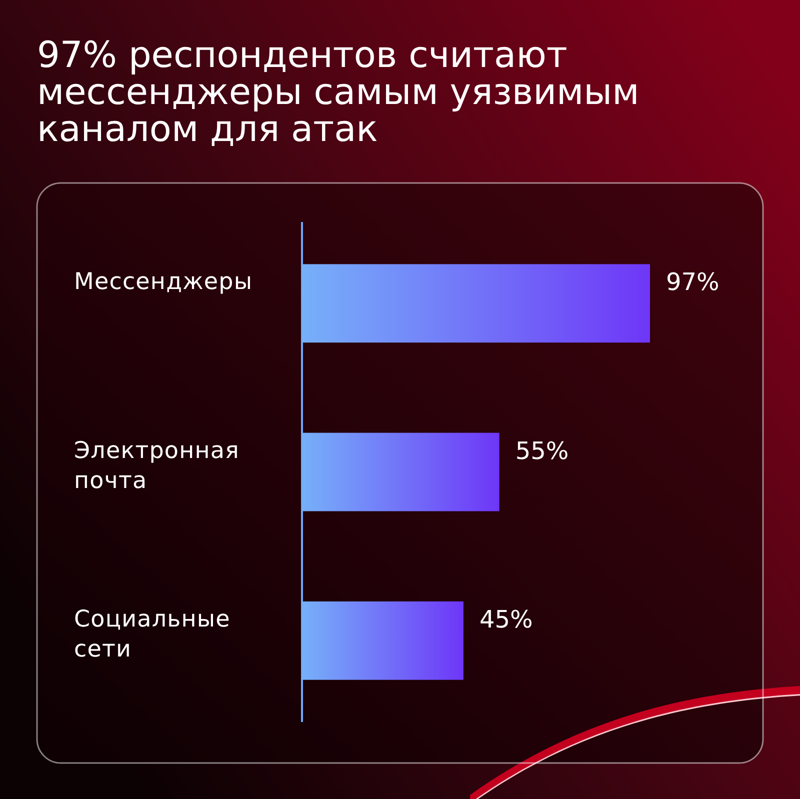 The height and width of the screenshot is (799, 800). What do you see at coordinates (163, 282) in the screenshot?
I see `y-tick-label: Мессенджеры` at bounding box center [163, 282].